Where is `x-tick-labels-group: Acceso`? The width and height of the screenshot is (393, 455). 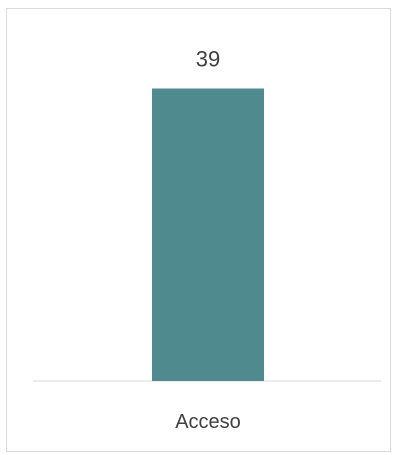
x-tick-labels-group: Acceso is located at coordinates (208, 422).